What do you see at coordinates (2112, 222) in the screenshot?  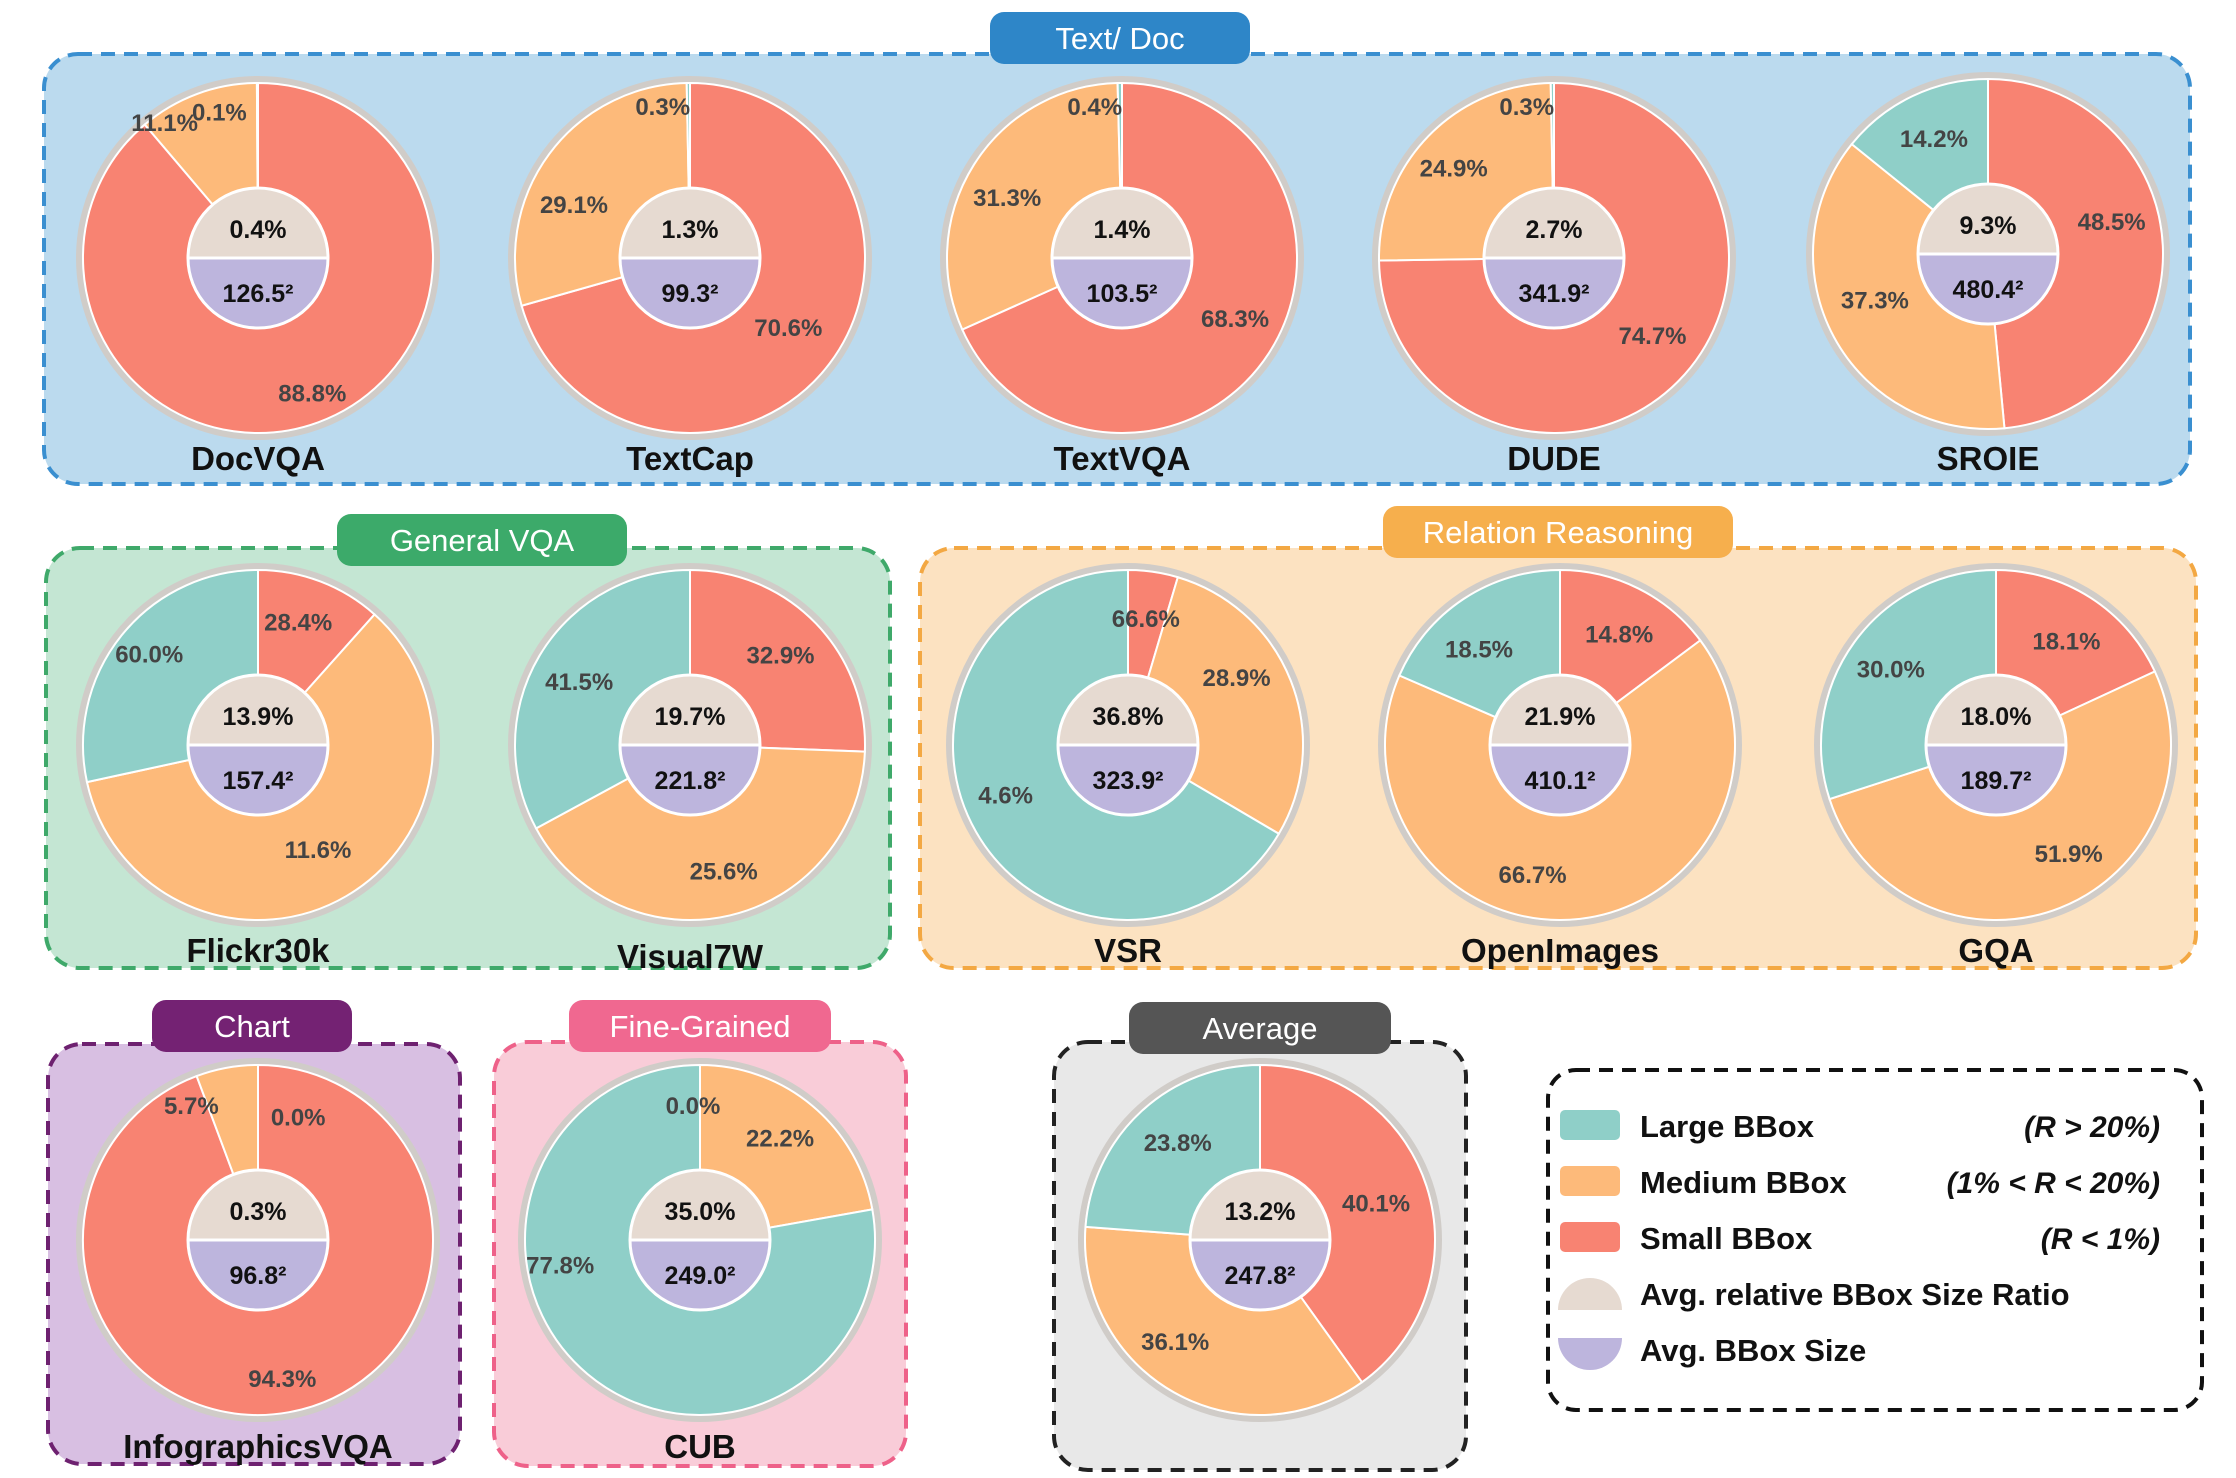 I see `slice-label-small-bbox: 48.5%` at bounding box center [2112, 222].